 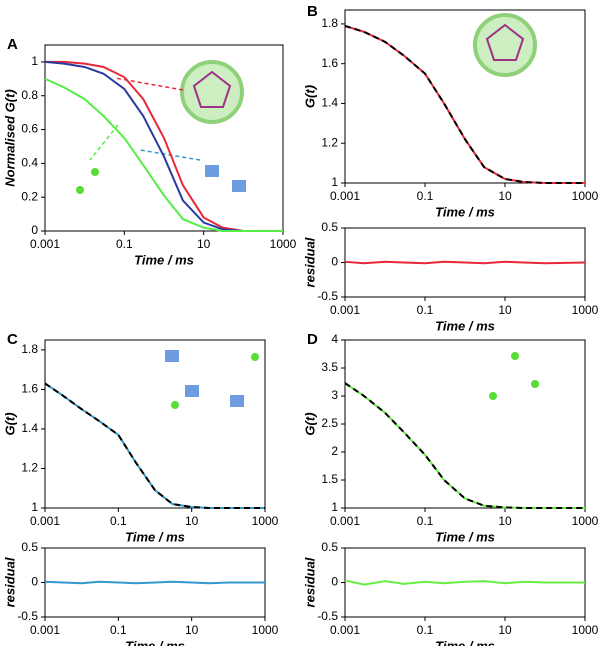 What do you see at coordinates (12, 339) in the screenshot?
I see `panel-label: C` at bounding box center [12, 339].